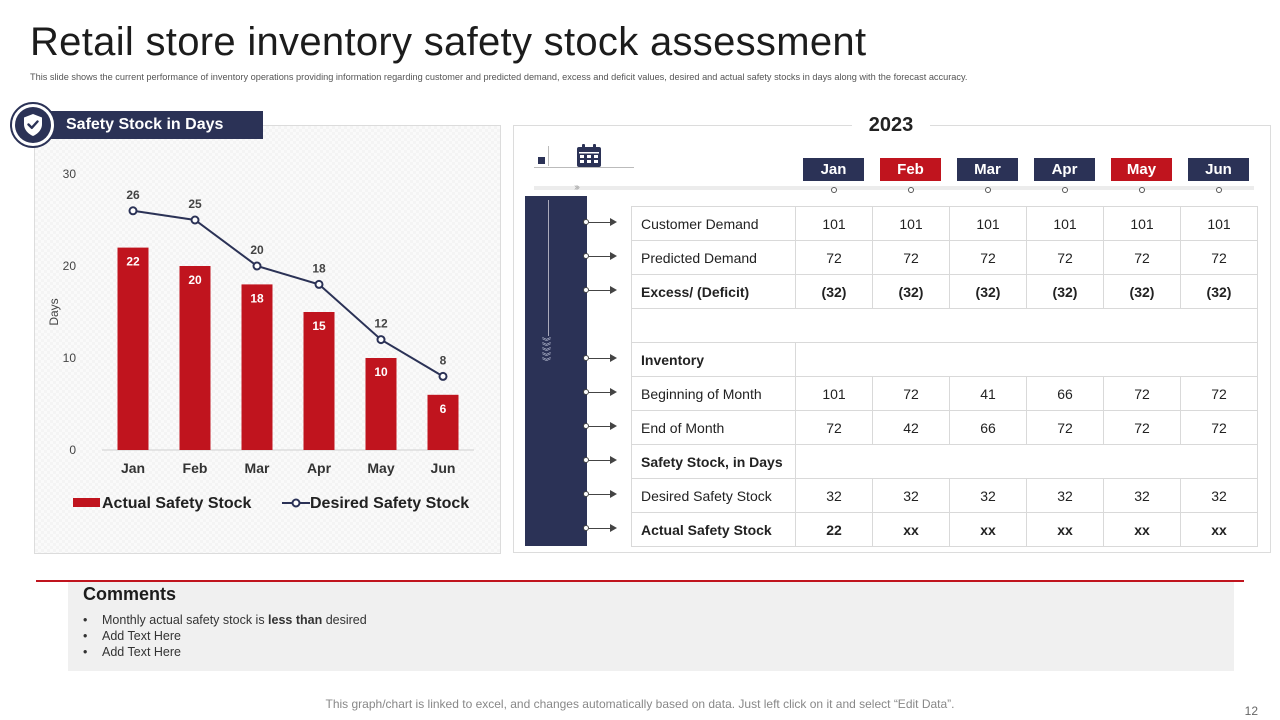 The image size is (1280, 720). What do you see at coordinates (944, 393) in the screenshot?
I see `table-row: Beginning of Month 101 72 41 66 72 72` at bounding box center [944, 393].